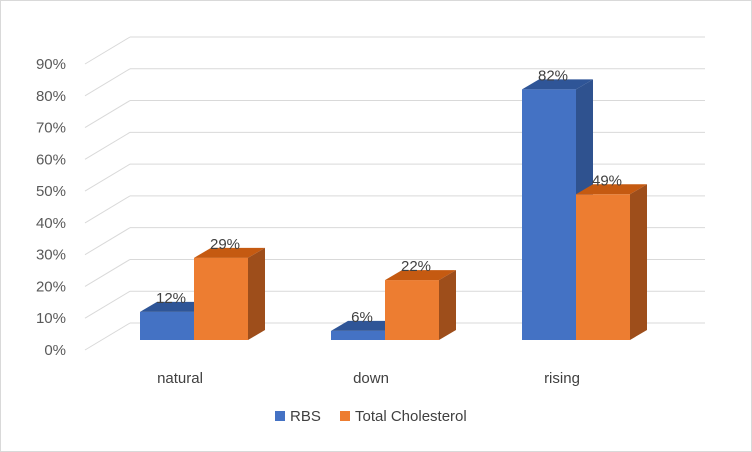  I want to click on y-tick-label: 90%, so click(51, 64).